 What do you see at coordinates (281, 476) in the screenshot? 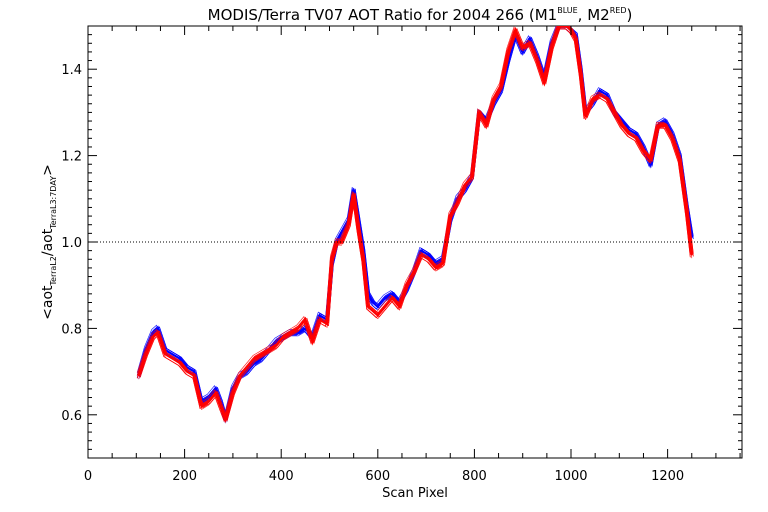
I see `x-tick-label: 400` at bounding box center [281, 476].